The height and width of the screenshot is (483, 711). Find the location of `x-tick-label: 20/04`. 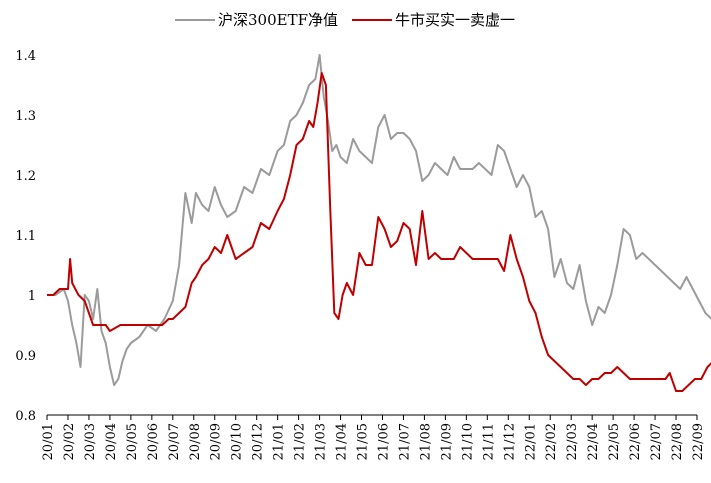

x-tick-label: 20/04 is located at coordinates (111, 441).